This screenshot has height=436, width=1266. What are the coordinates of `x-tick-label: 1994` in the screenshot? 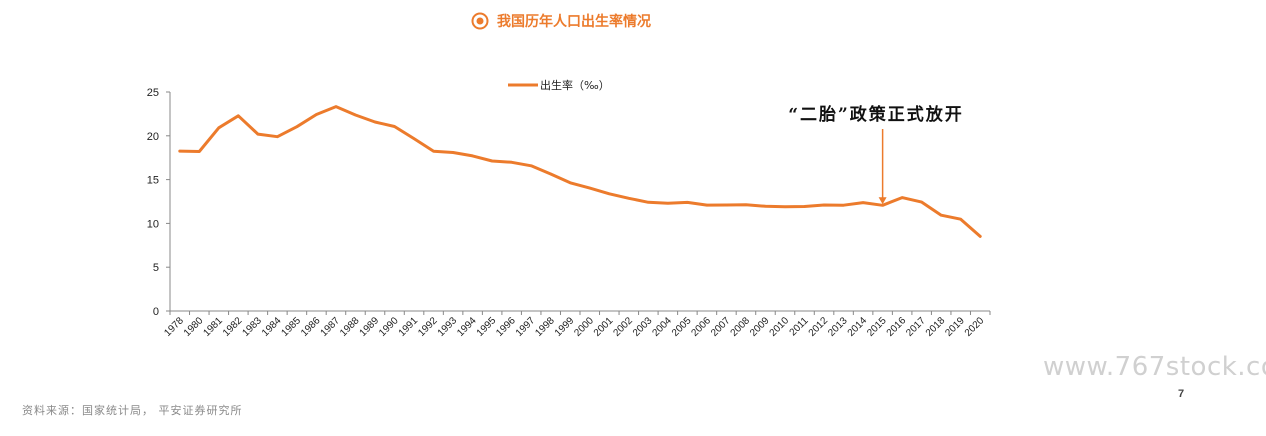 It's located at (467, 327).